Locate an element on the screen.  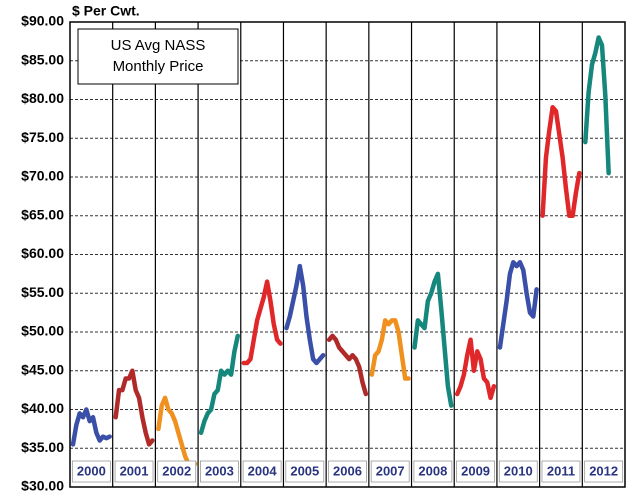
y-tick-label: $90.00 is located at coordinates (42, 21).